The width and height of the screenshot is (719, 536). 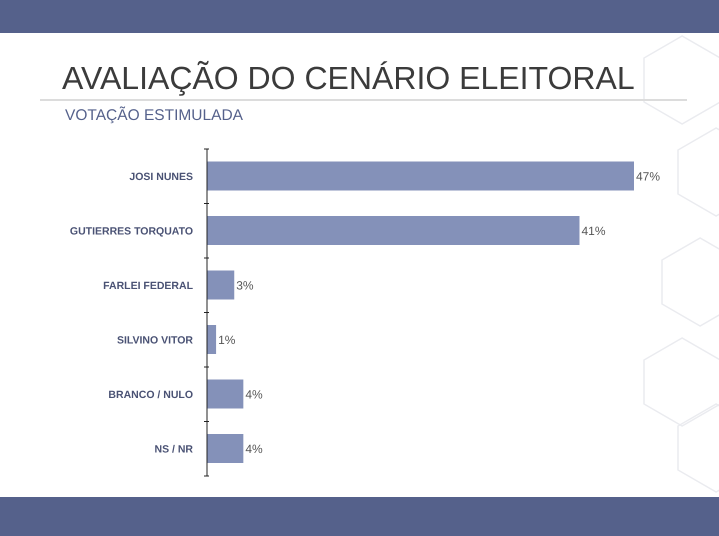 I want to click on y-tick-label: JOSI NUNES, so click(x=161, y=176).